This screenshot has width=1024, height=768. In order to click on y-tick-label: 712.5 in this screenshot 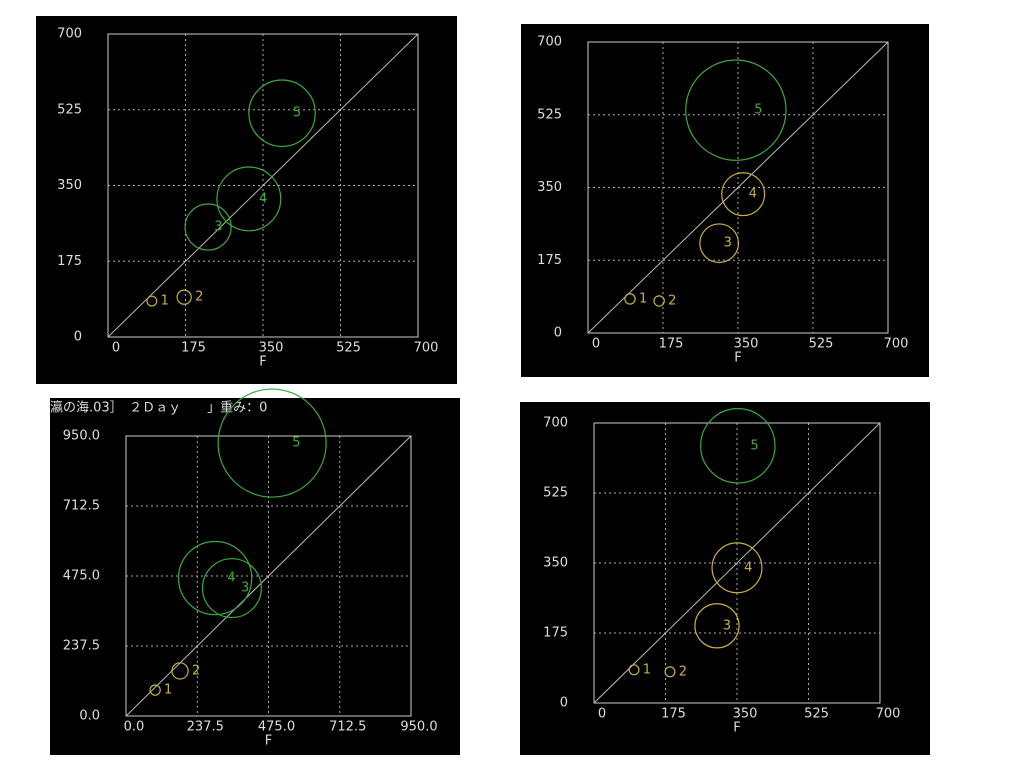, I will do `click(81, 506)`.